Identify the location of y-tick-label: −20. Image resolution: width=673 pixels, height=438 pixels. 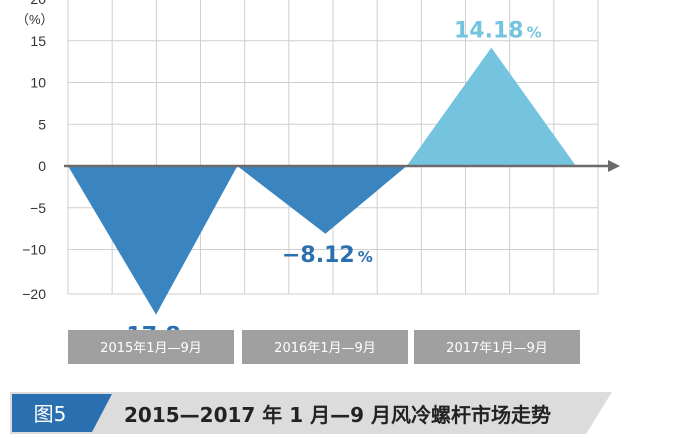
(34, 294).